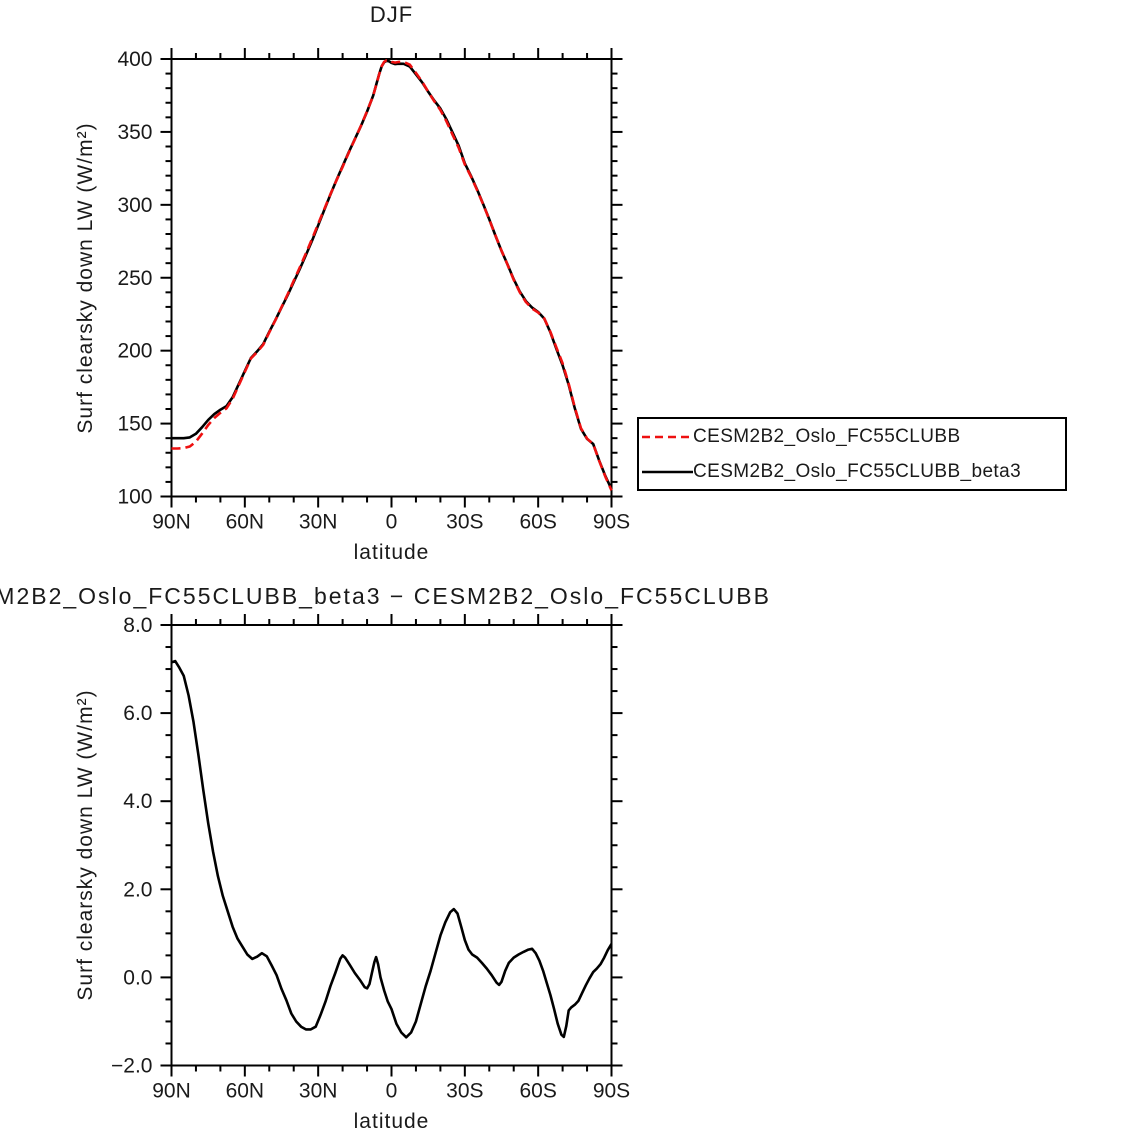  What do you see at coordinates (392, 849) in the screenshot?
I see `series-difference-beta3-minus-base-` at bounding box center [392, 849].